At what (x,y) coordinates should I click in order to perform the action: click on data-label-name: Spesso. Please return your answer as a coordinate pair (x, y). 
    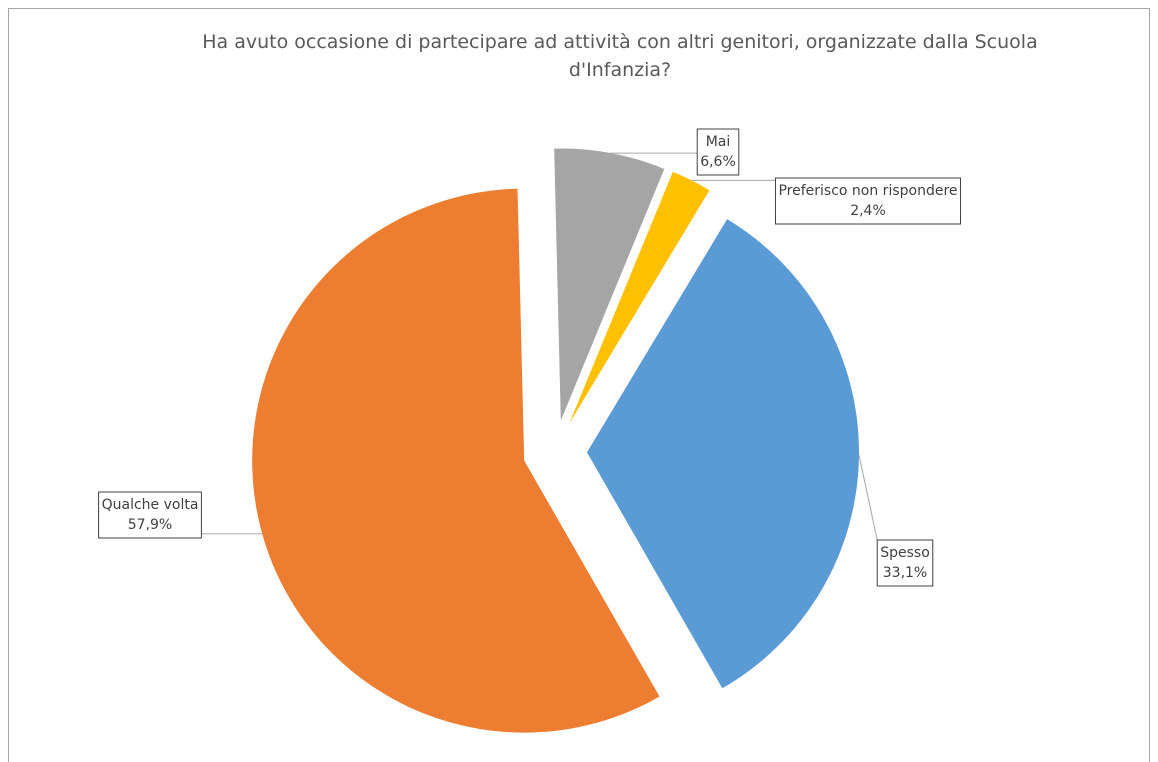
    Looking at the image, I should click on (905, 553).